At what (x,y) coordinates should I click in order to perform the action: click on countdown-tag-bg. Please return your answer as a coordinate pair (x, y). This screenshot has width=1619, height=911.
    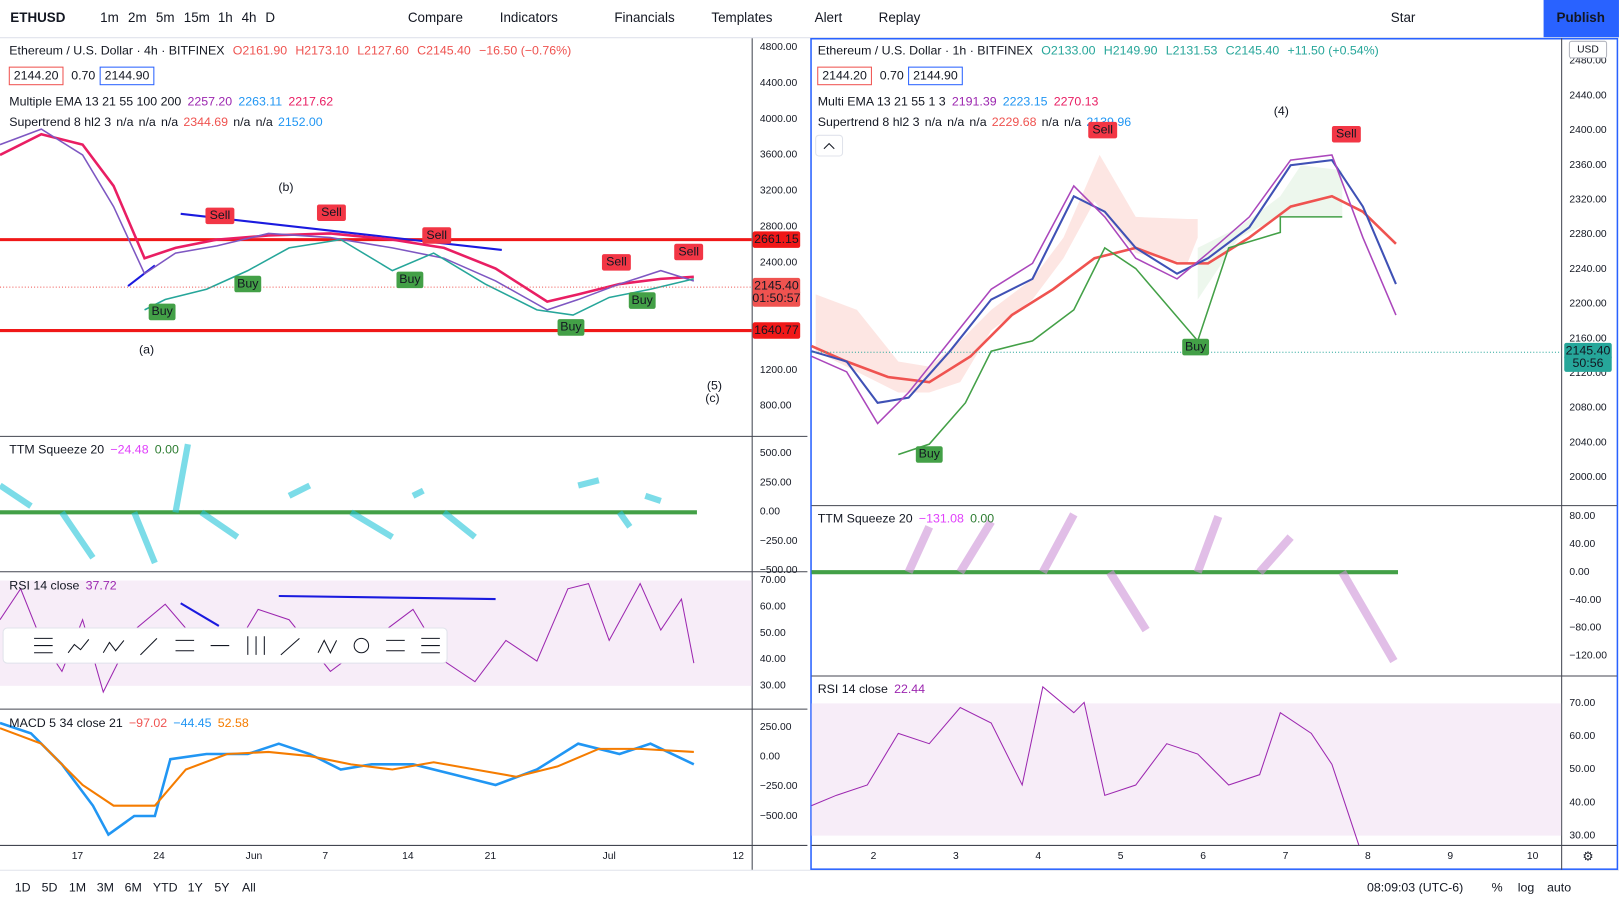
    Looking at the image, I should click on (1588, 363).